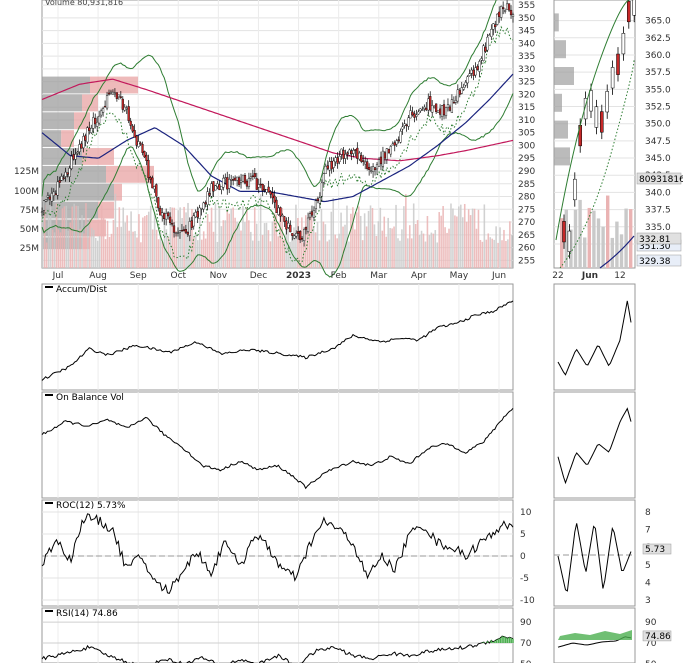 This screenshot has width=683, height=663. Describe the element at coordinates (655, 247) in the screenshot. I see `inset-price-tag-label: 351.30` at that location.